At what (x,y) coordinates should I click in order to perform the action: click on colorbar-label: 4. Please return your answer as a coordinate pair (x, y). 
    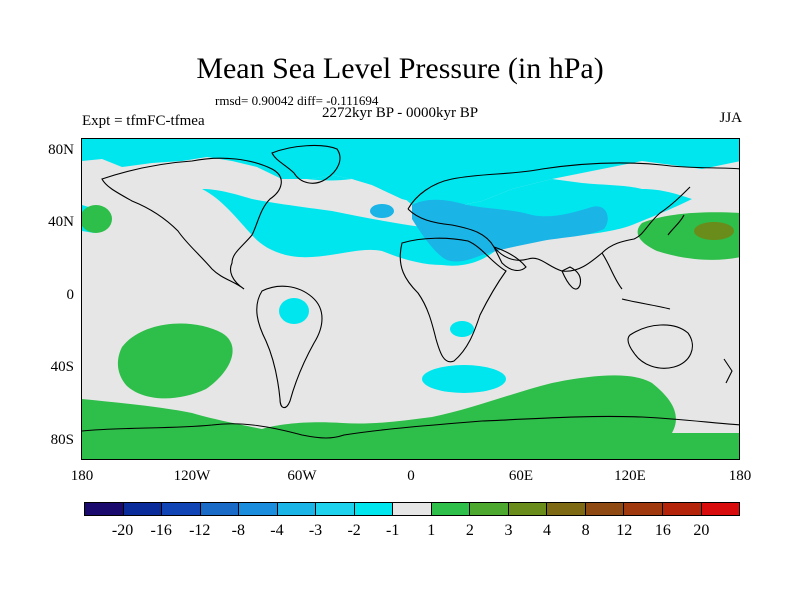
    Looking at the image, I should click on (547, 530).